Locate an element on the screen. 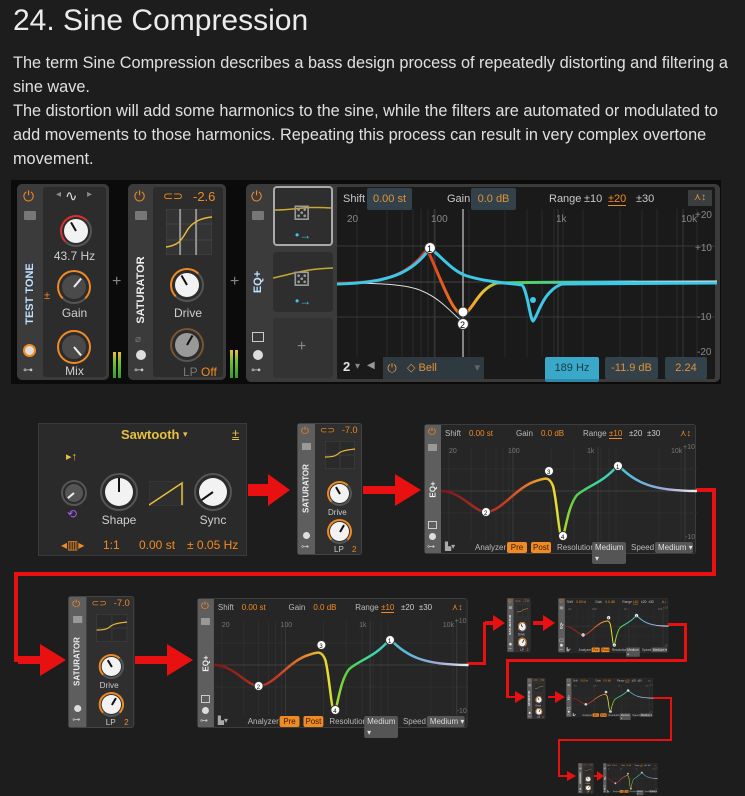 This screenshot has height=796, width=745. filter-type-dropdown: ◇ Bell ▾ is located at coordinates (442, 368).